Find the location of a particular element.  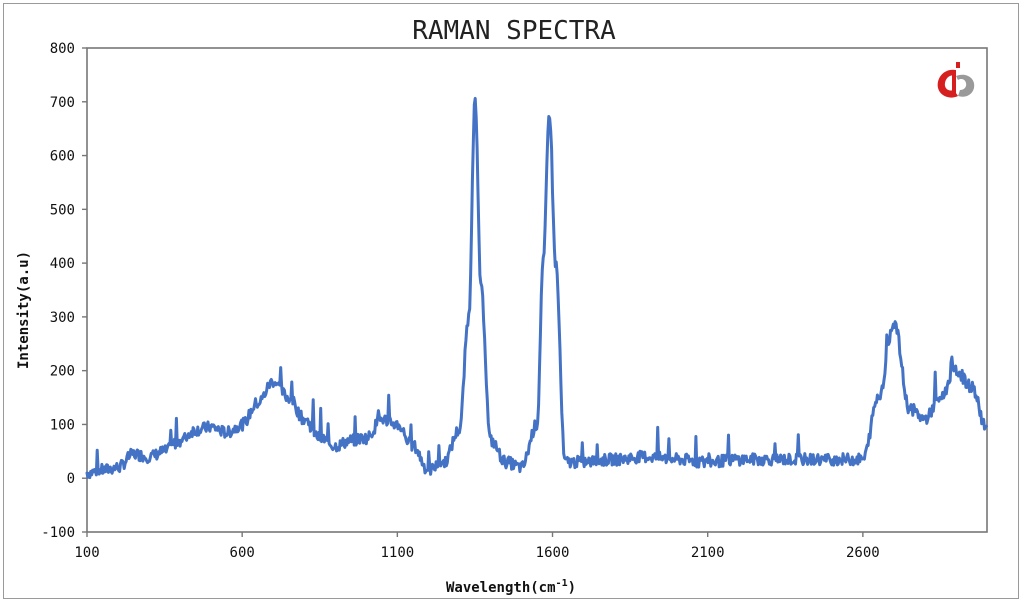

y-tick-label: -100 is located at coordinates (58, 533).